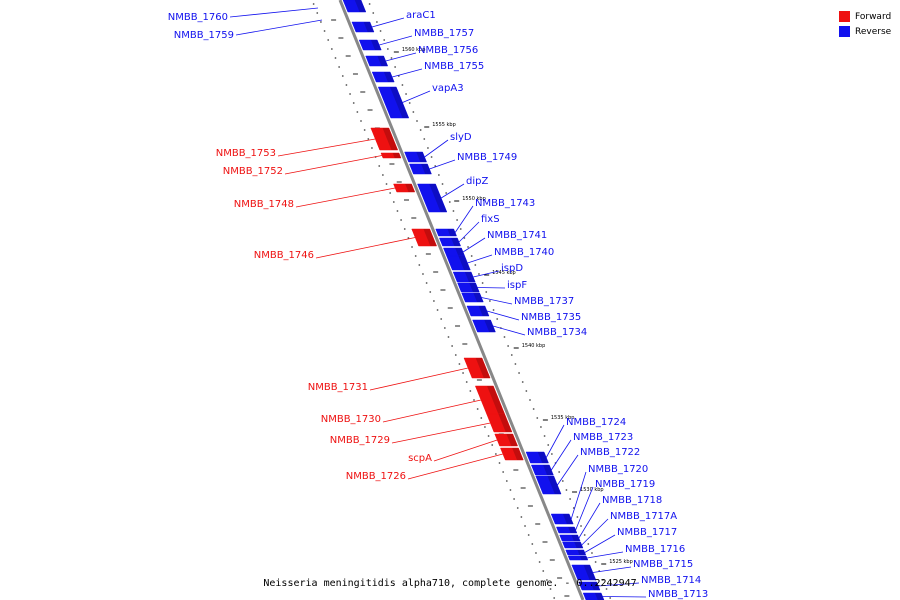 Image resolution: width=900 pixels, height=600 pixels. What do you see at coordinates (603, 437) in the screenshot?
I see `gene-label-nmbb-1723: NMBB_1723` at bounding box center [603, 437].